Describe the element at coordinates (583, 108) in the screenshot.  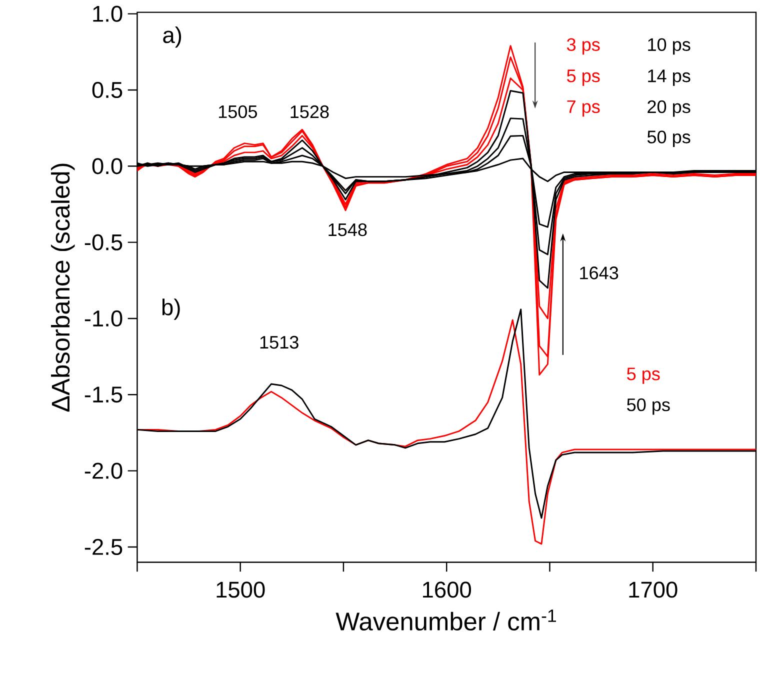
I see `annotation: 7 ps` at that location.